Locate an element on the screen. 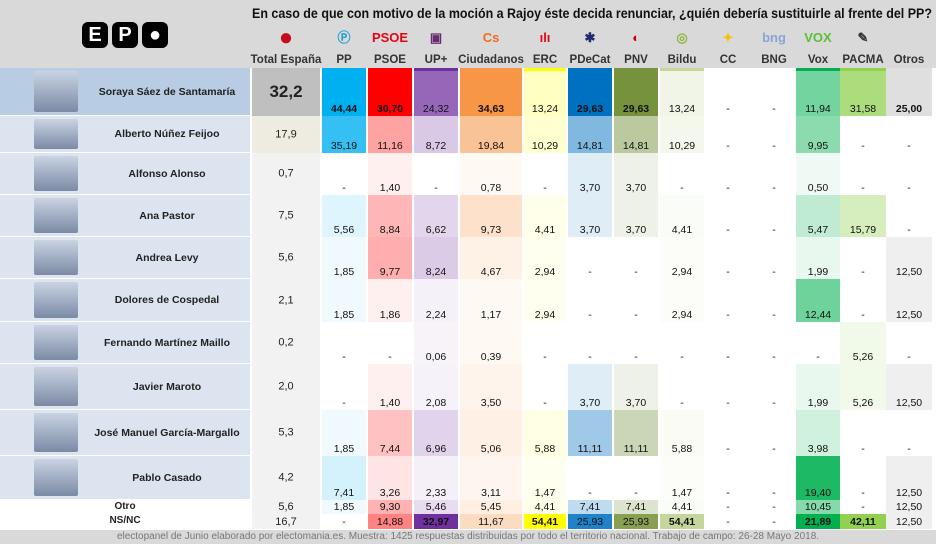 This screenshot has width=940, height=548. value-cell-psoe: 1,40 is located at coordinates (390, 387).